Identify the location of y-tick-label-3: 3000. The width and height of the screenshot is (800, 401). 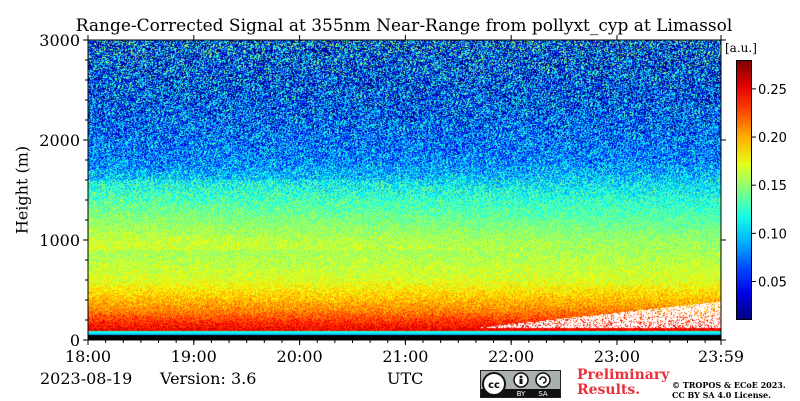
(59, 40).